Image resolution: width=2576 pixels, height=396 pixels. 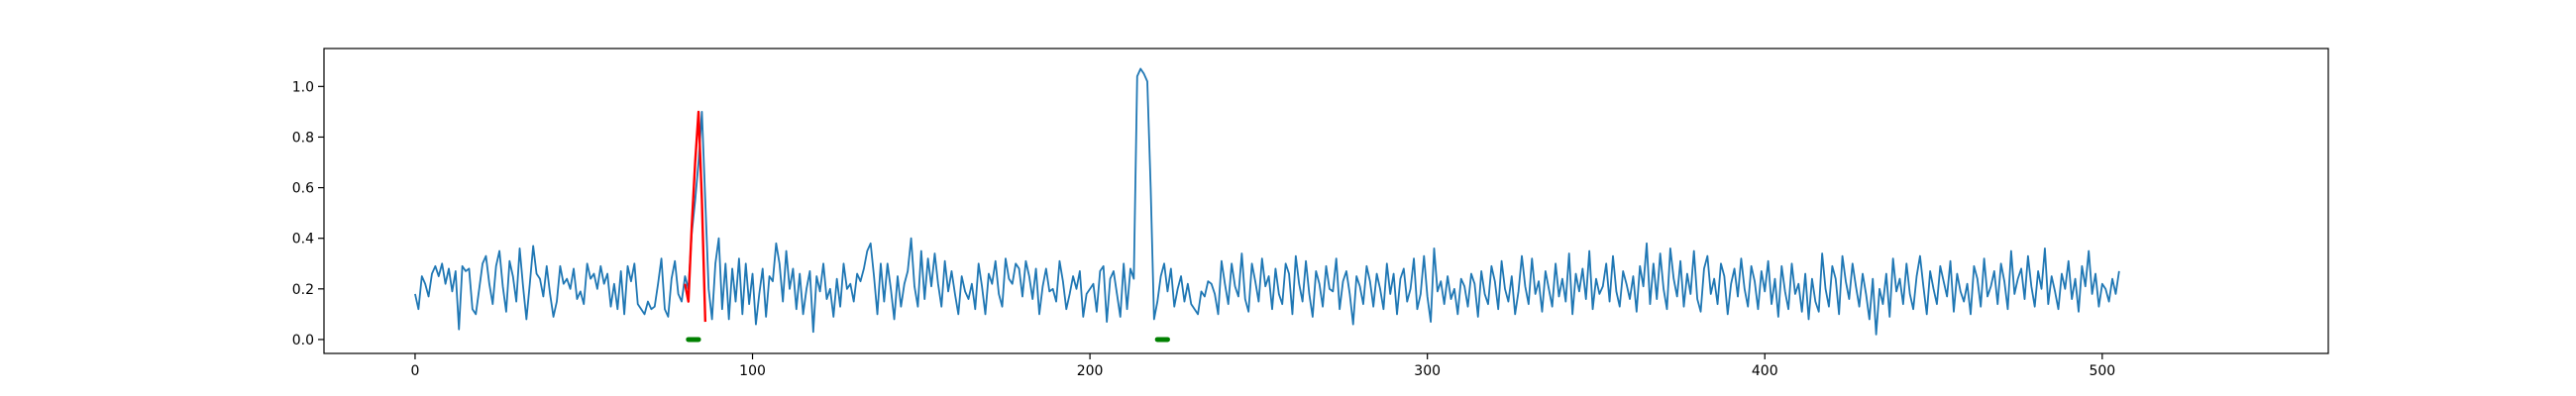 What do you see at coordinates (303, 290) in the screenshot?
I see `y-tick-label: 0.2` at bounding box center [303, 290].